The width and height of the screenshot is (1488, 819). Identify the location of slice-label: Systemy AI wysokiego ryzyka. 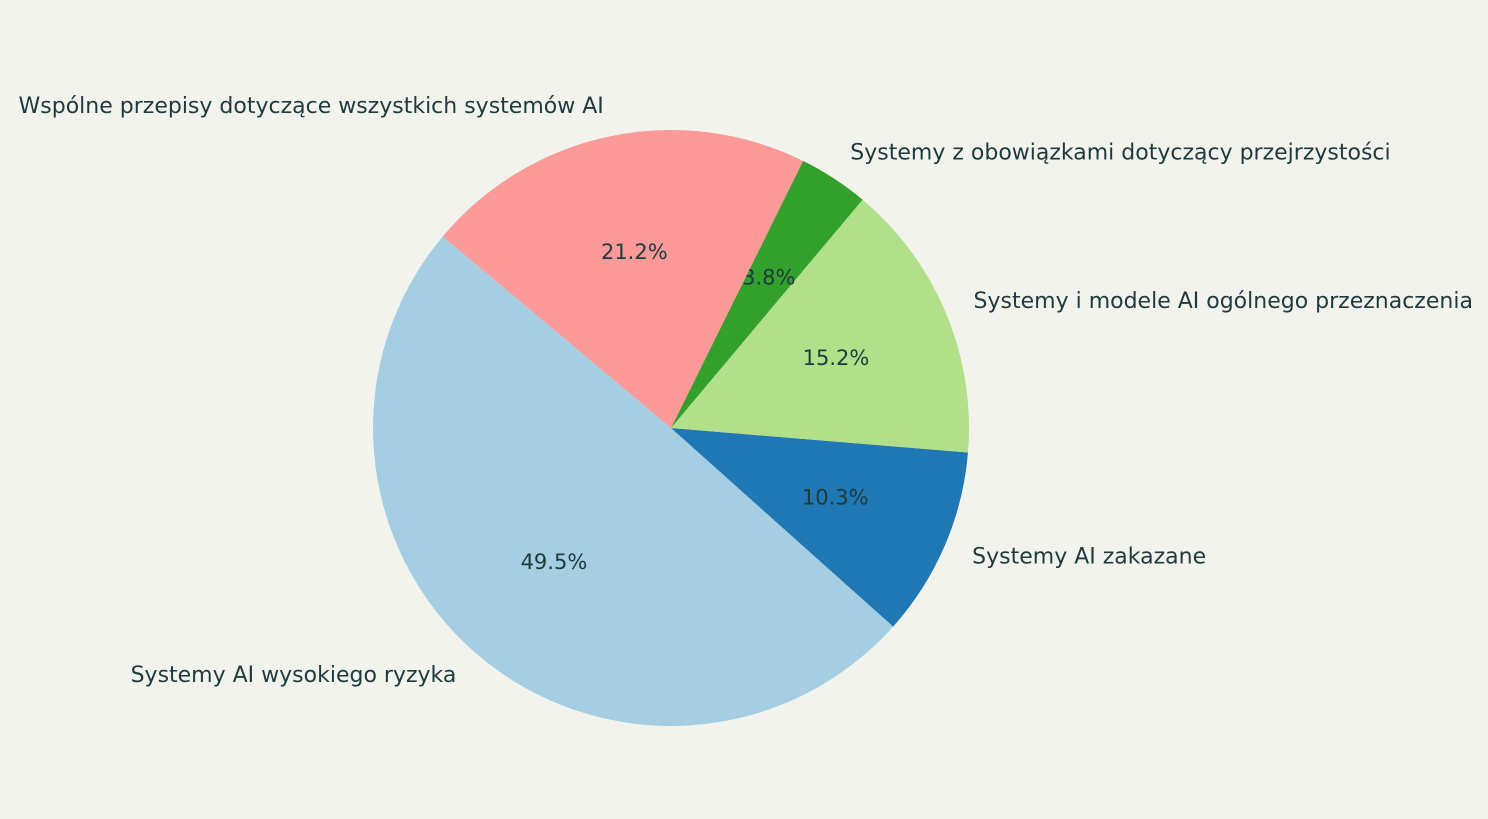
(294, 675).